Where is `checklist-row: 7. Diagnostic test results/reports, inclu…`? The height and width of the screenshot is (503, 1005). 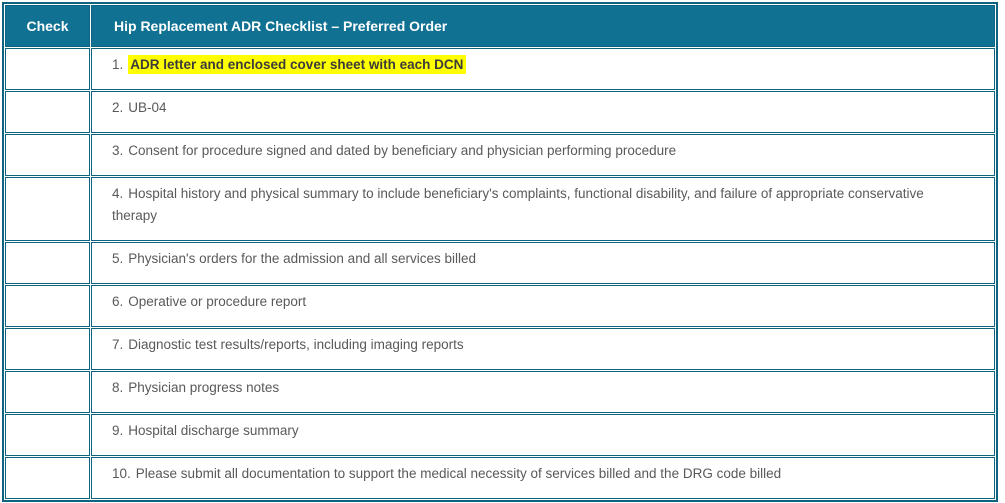 checklist-row: 7. Diagnostic test results/reports, inclu… is located at coordinates (500, 349).